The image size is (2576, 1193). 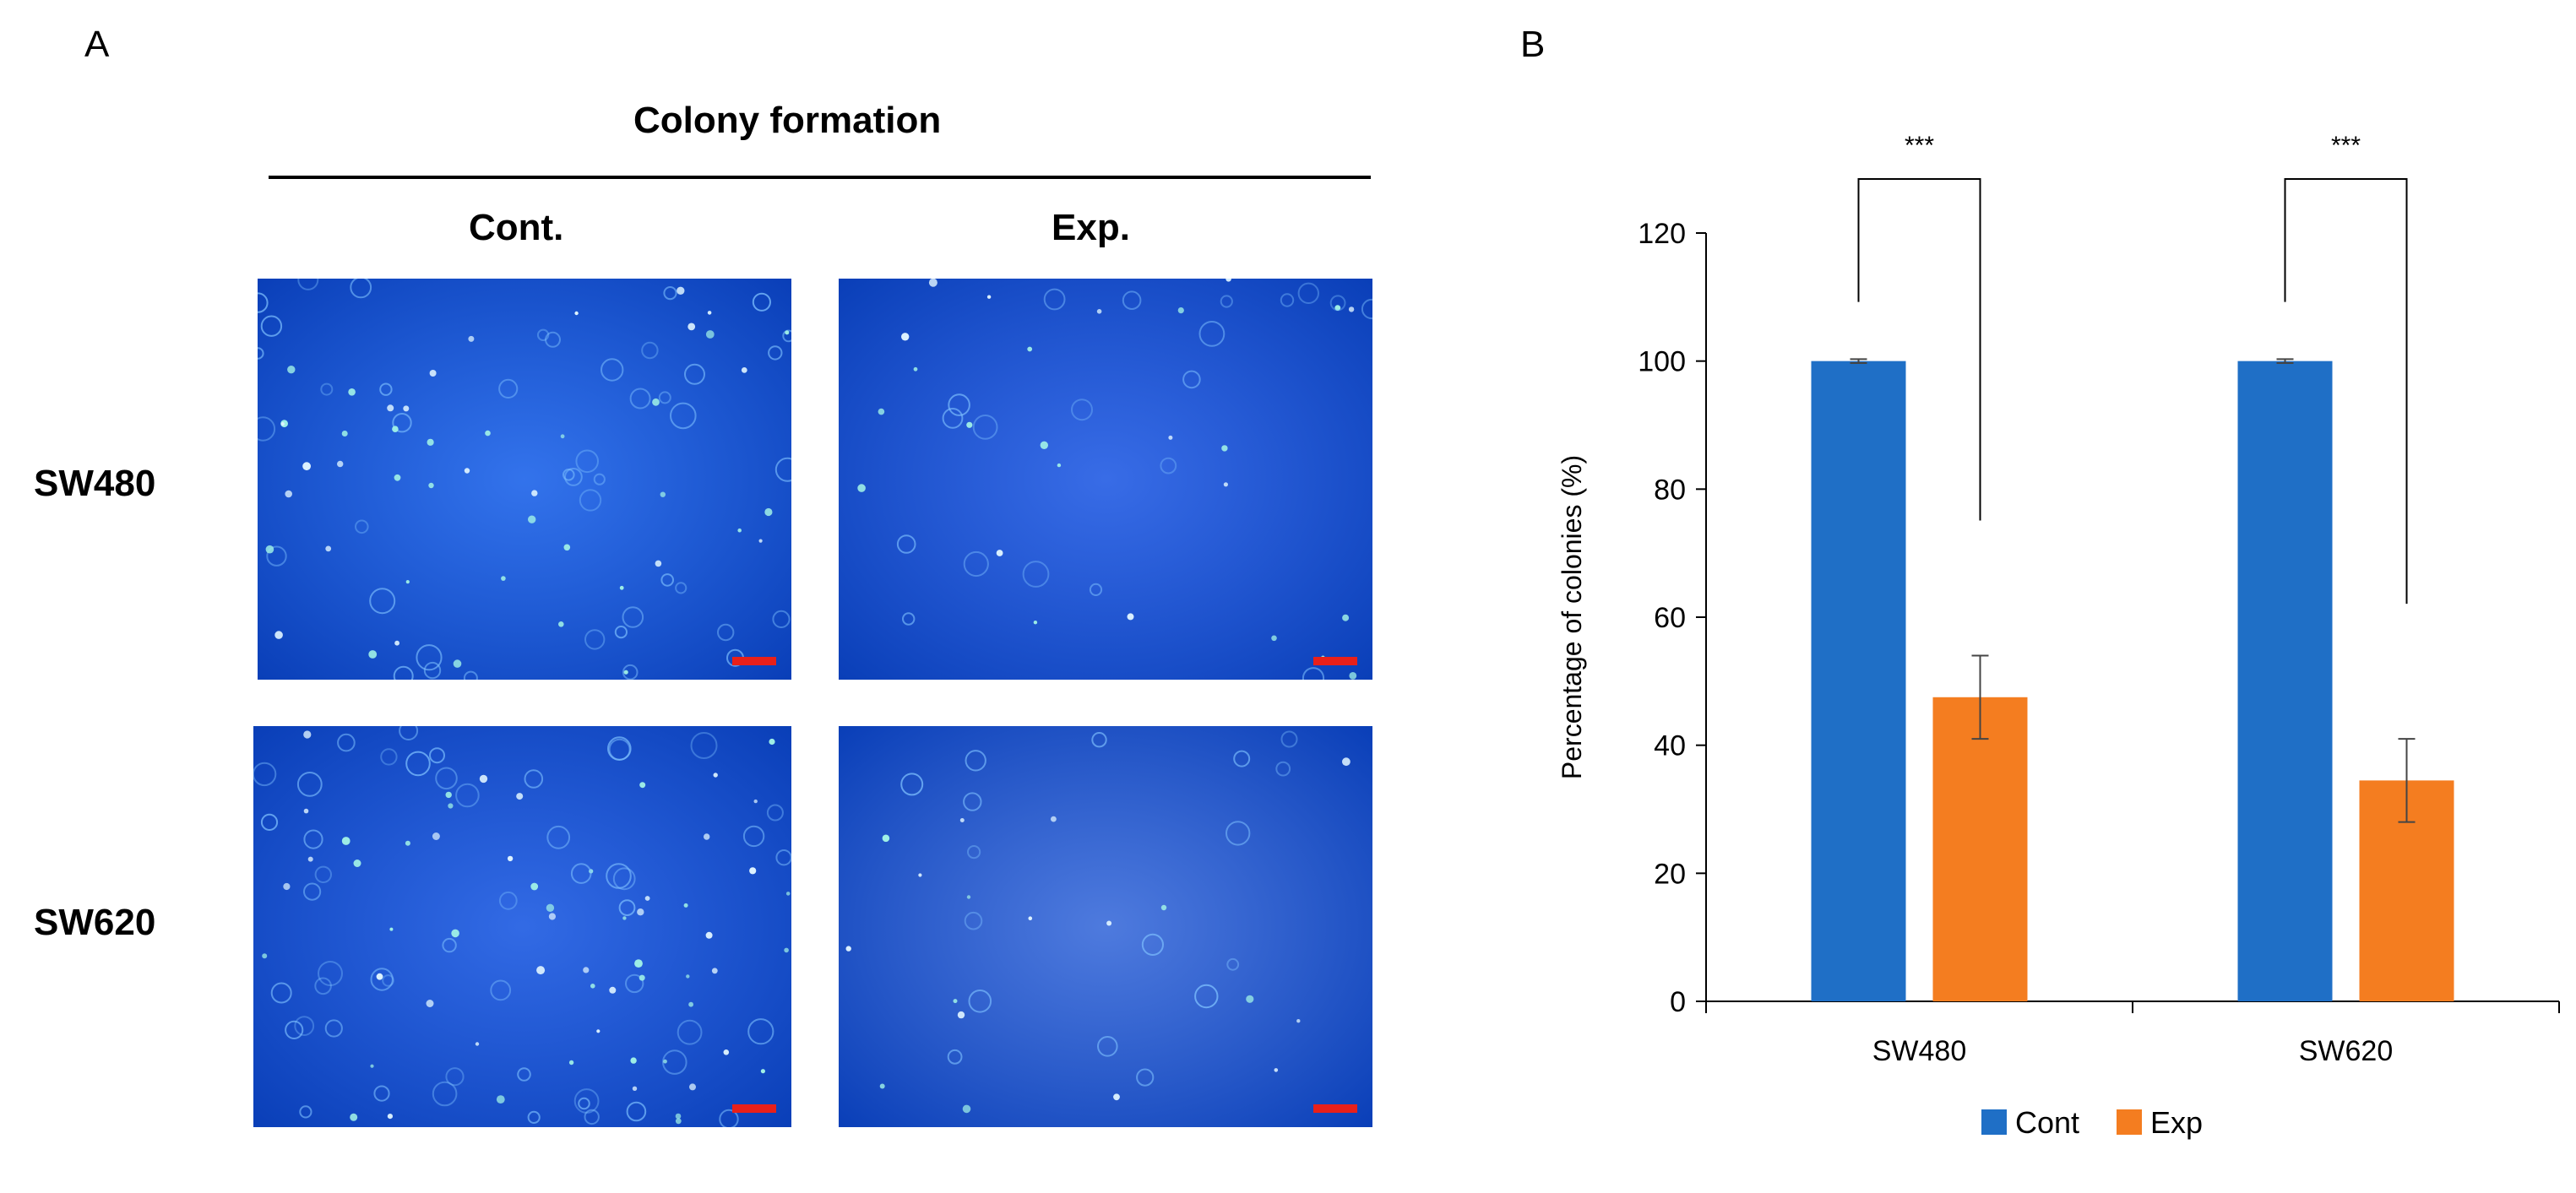 I want to click on y-tick-label: 0, so click(x=1678, y=1002).